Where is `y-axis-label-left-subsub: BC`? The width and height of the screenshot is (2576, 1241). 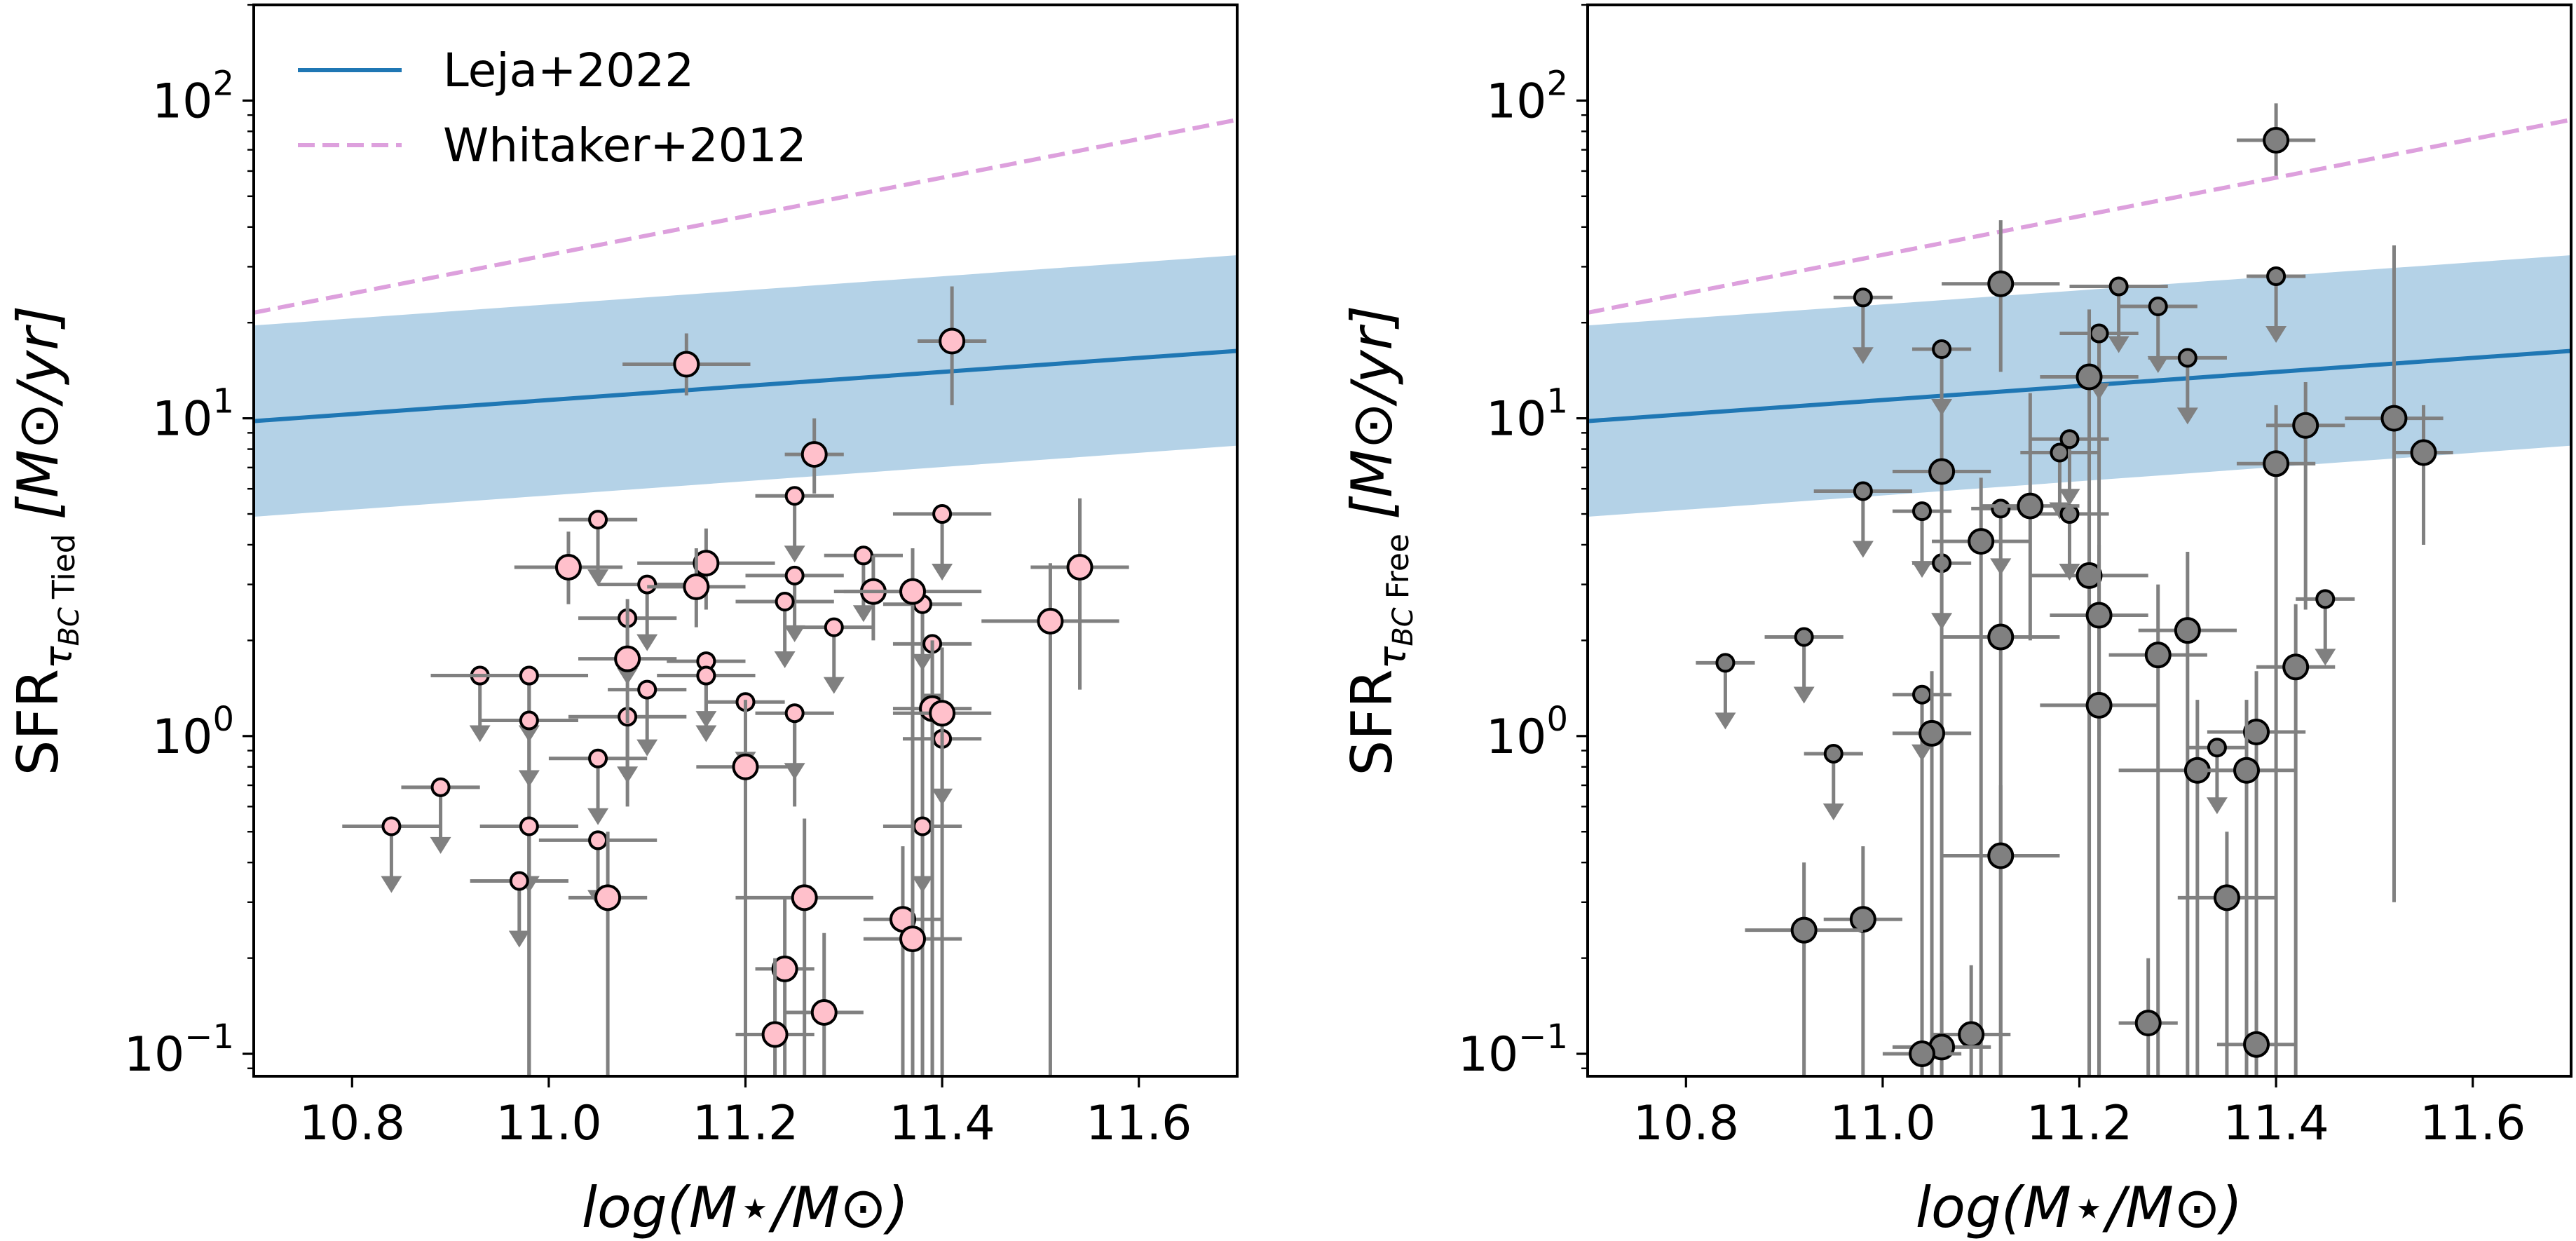
y-axis-label-left-subsub: BC is located at coordinates (69, 626).